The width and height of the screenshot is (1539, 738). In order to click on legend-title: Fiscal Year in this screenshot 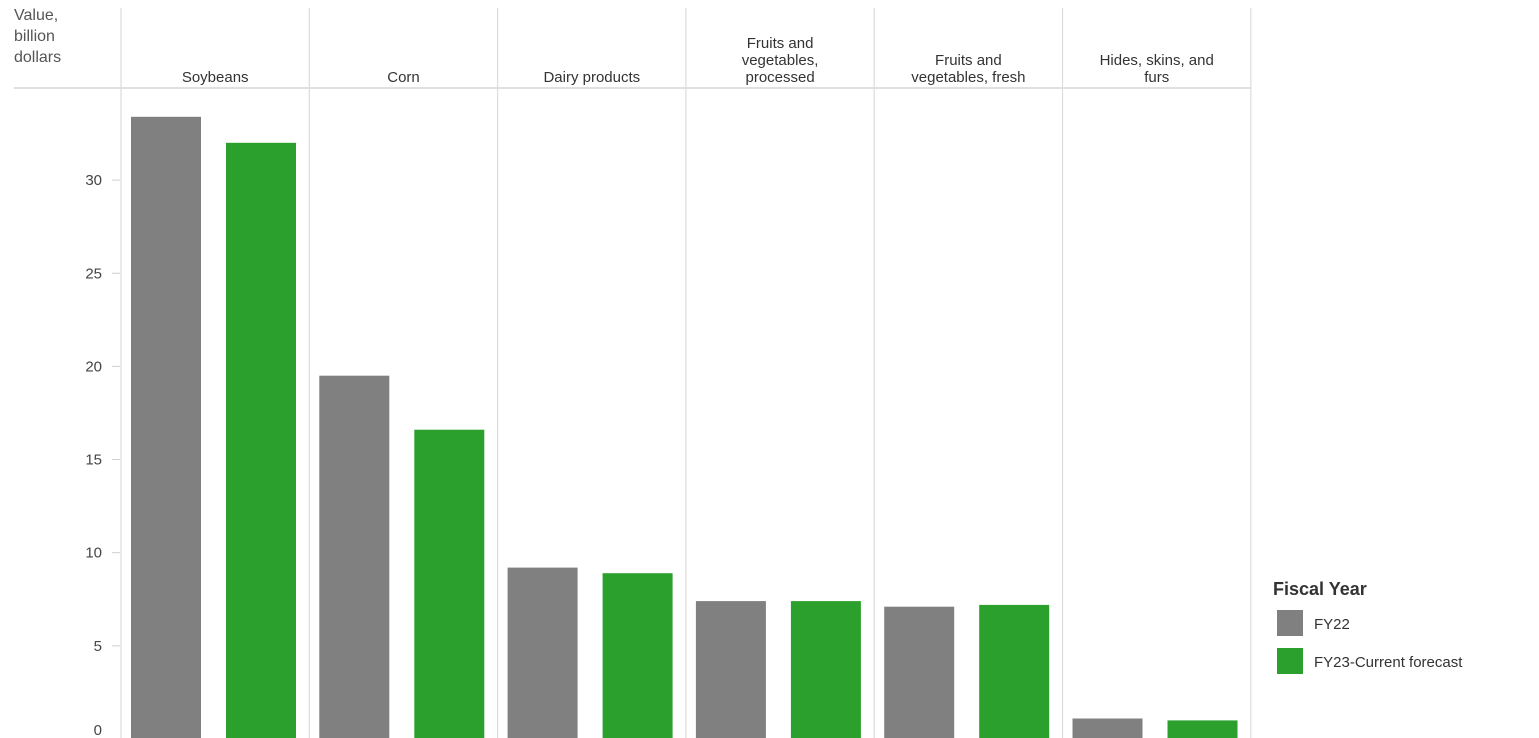, I will do `click(1320, 589)`.